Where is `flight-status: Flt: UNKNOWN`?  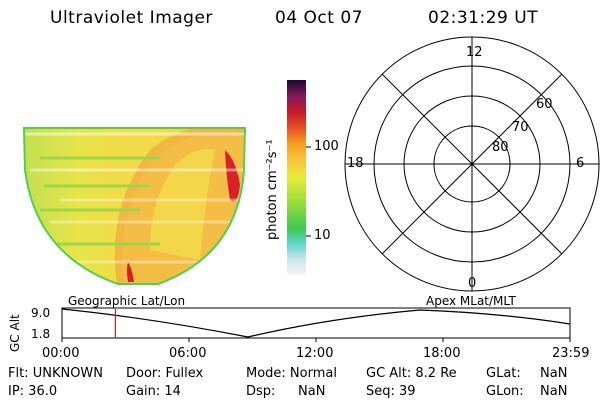
flight-status: Flt: UNKNOWN is located at coordinates (55, 373).